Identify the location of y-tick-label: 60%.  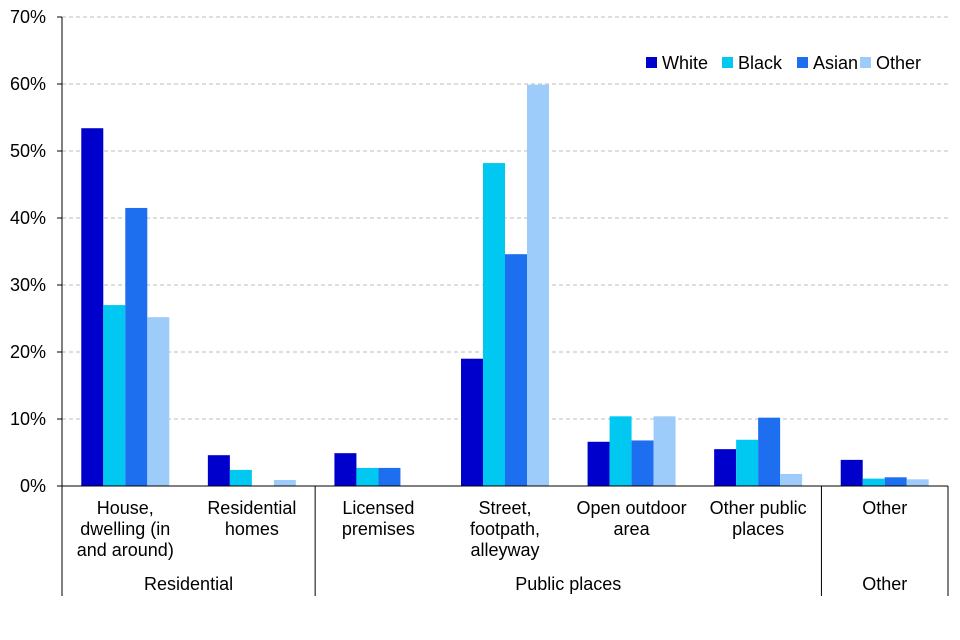
(28, 84).